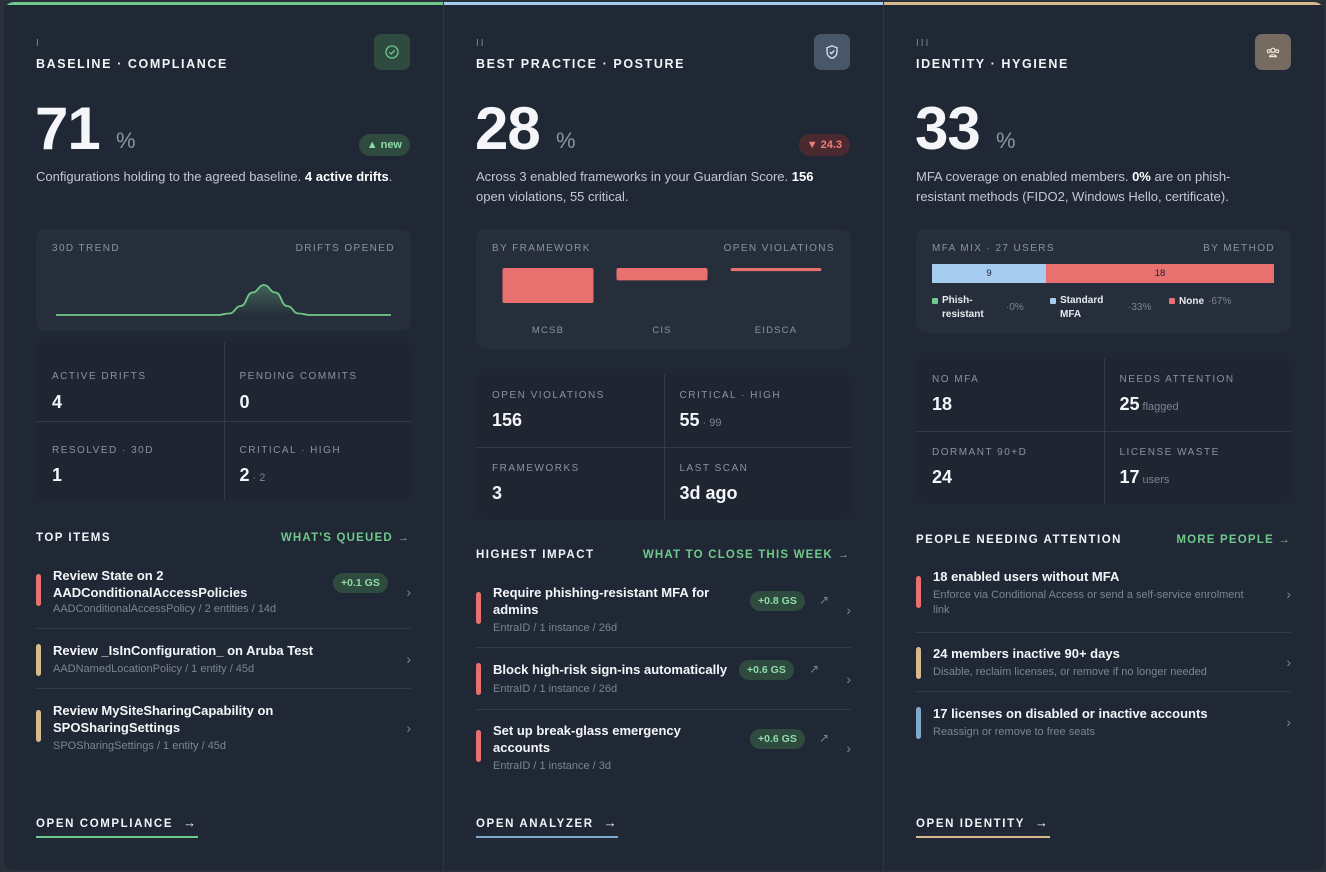 The height and width of the screenshot is (872, 1326). What do you see at coordinates (712, 423) in the screenshot?
I see `stat-sub: · 99` at bounding box center [712, 423].